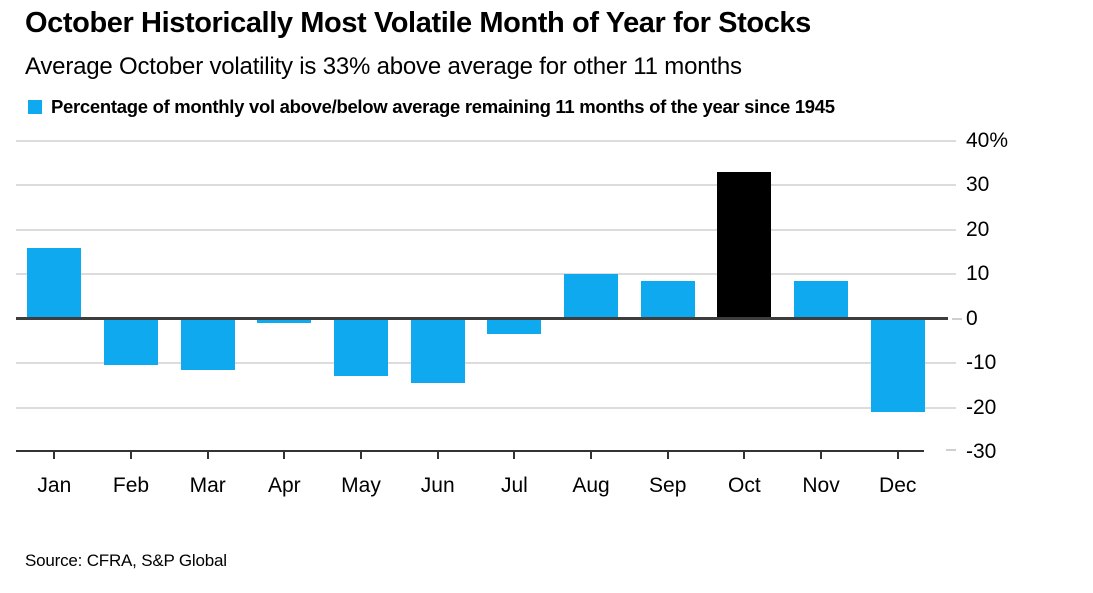 The width and height of the screenshot is (1093, 593). I want to click on x-tick-label-nov: Nov, so click(821, 485).